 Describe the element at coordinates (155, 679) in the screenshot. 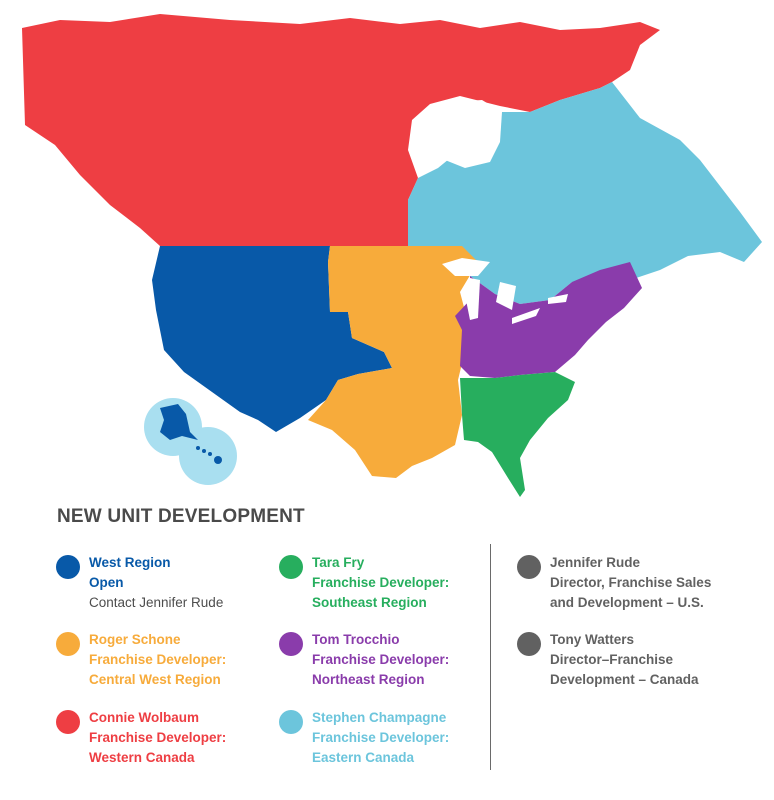

I see `legend-region: Central West Region` at that location.